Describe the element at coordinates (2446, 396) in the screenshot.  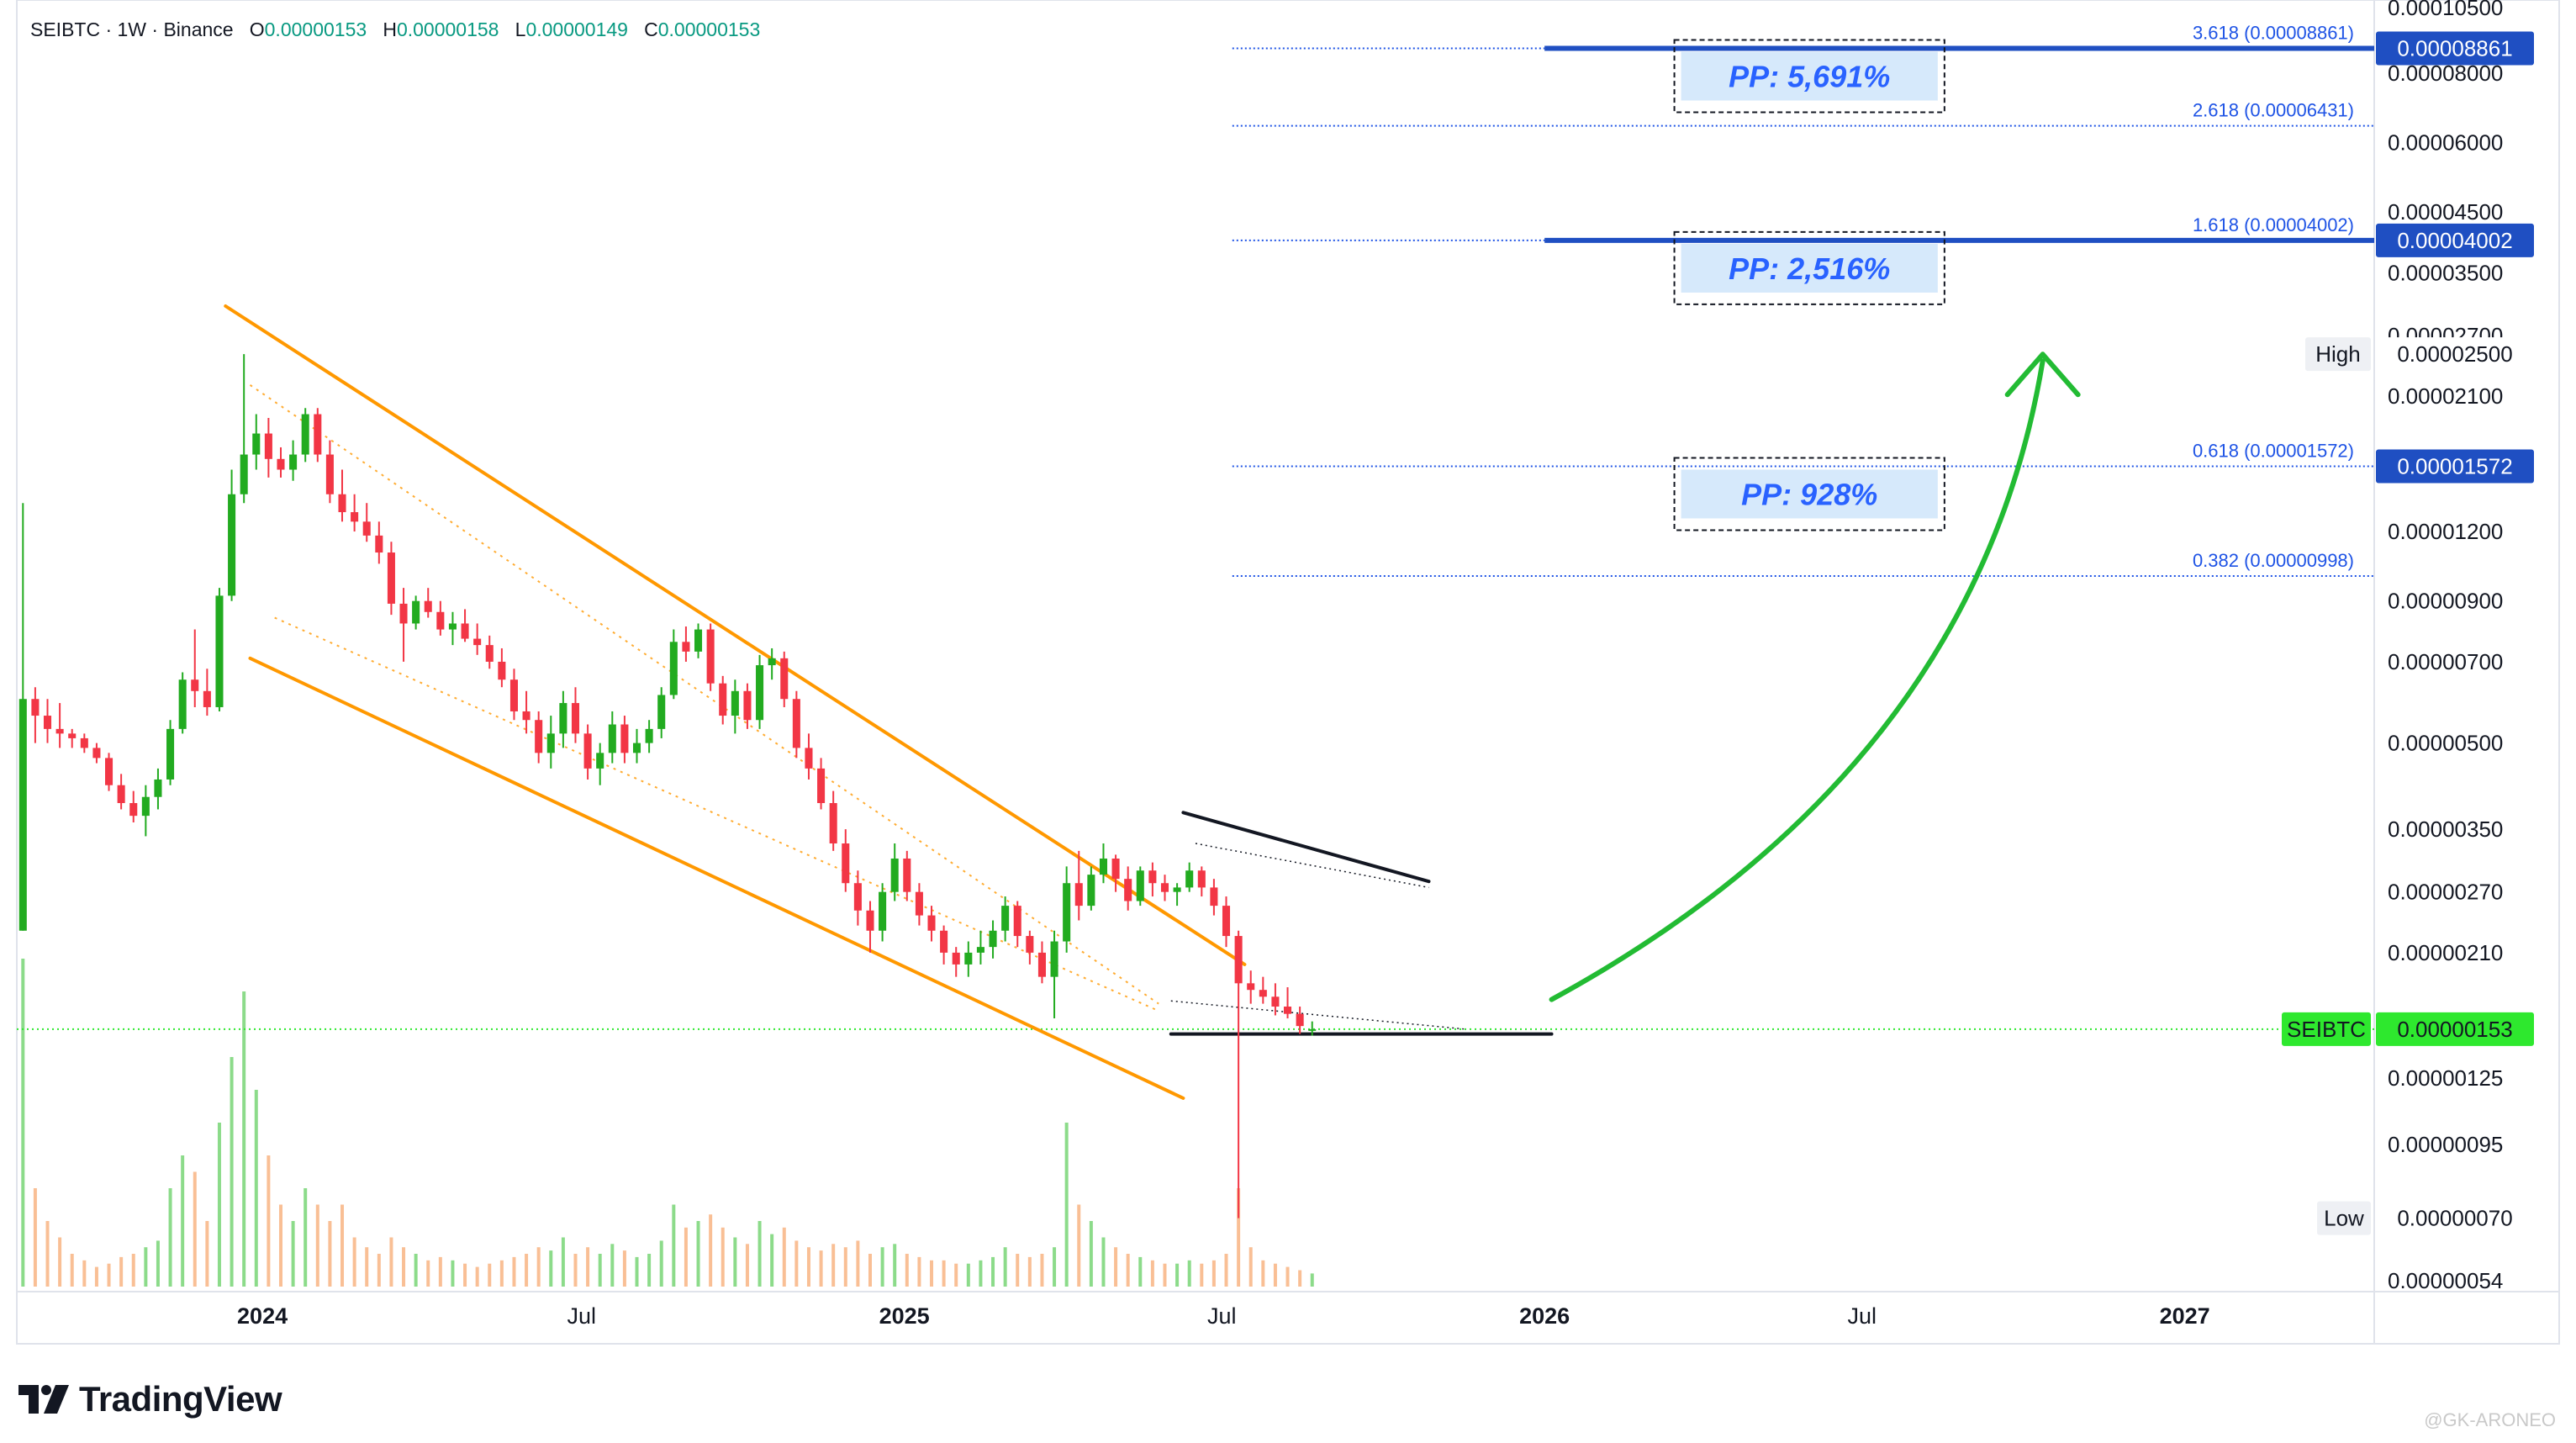
I see `y-tick-label: 0.00002100` at that location.